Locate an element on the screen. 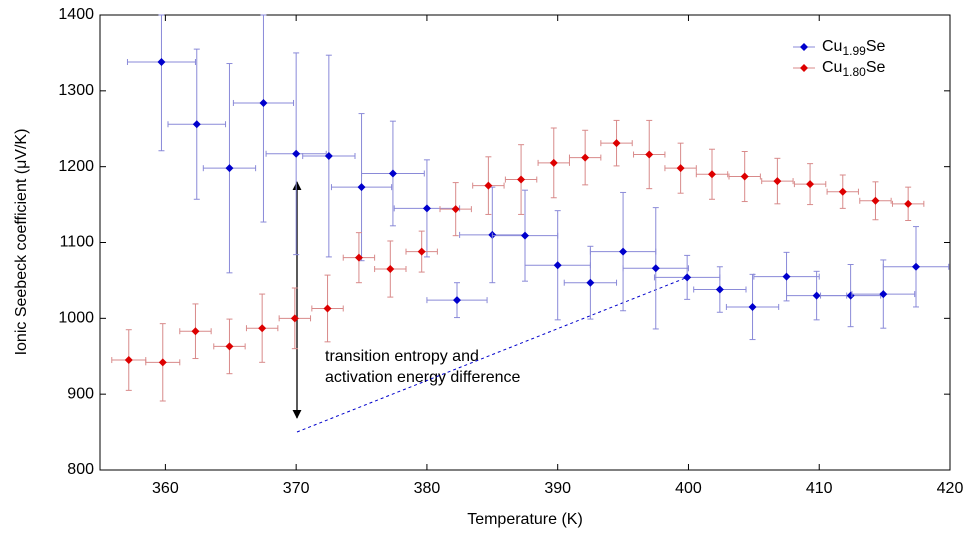 The image size is (980, 540). y-tick-label: 1100 is located at coordinates (77, 242).